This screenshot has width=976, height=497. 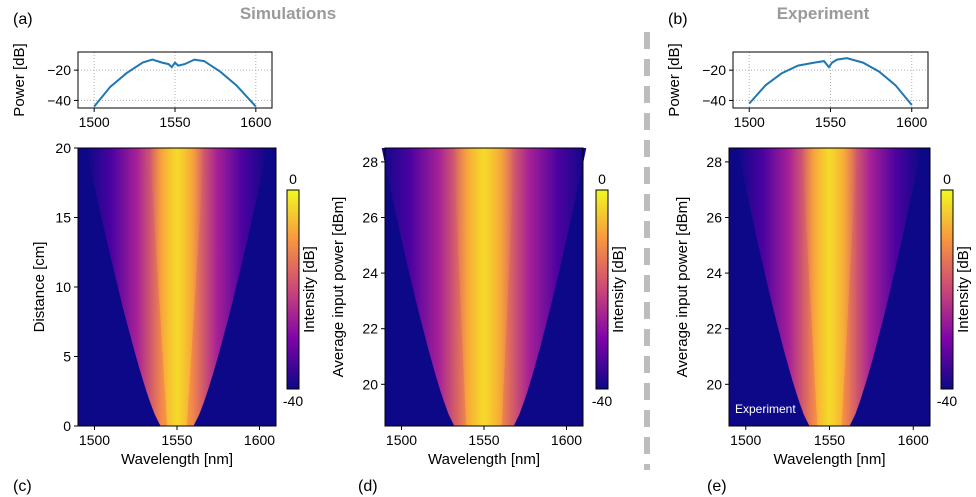 I want to click on panel-label-a: (a), so click(x=23, y=19).